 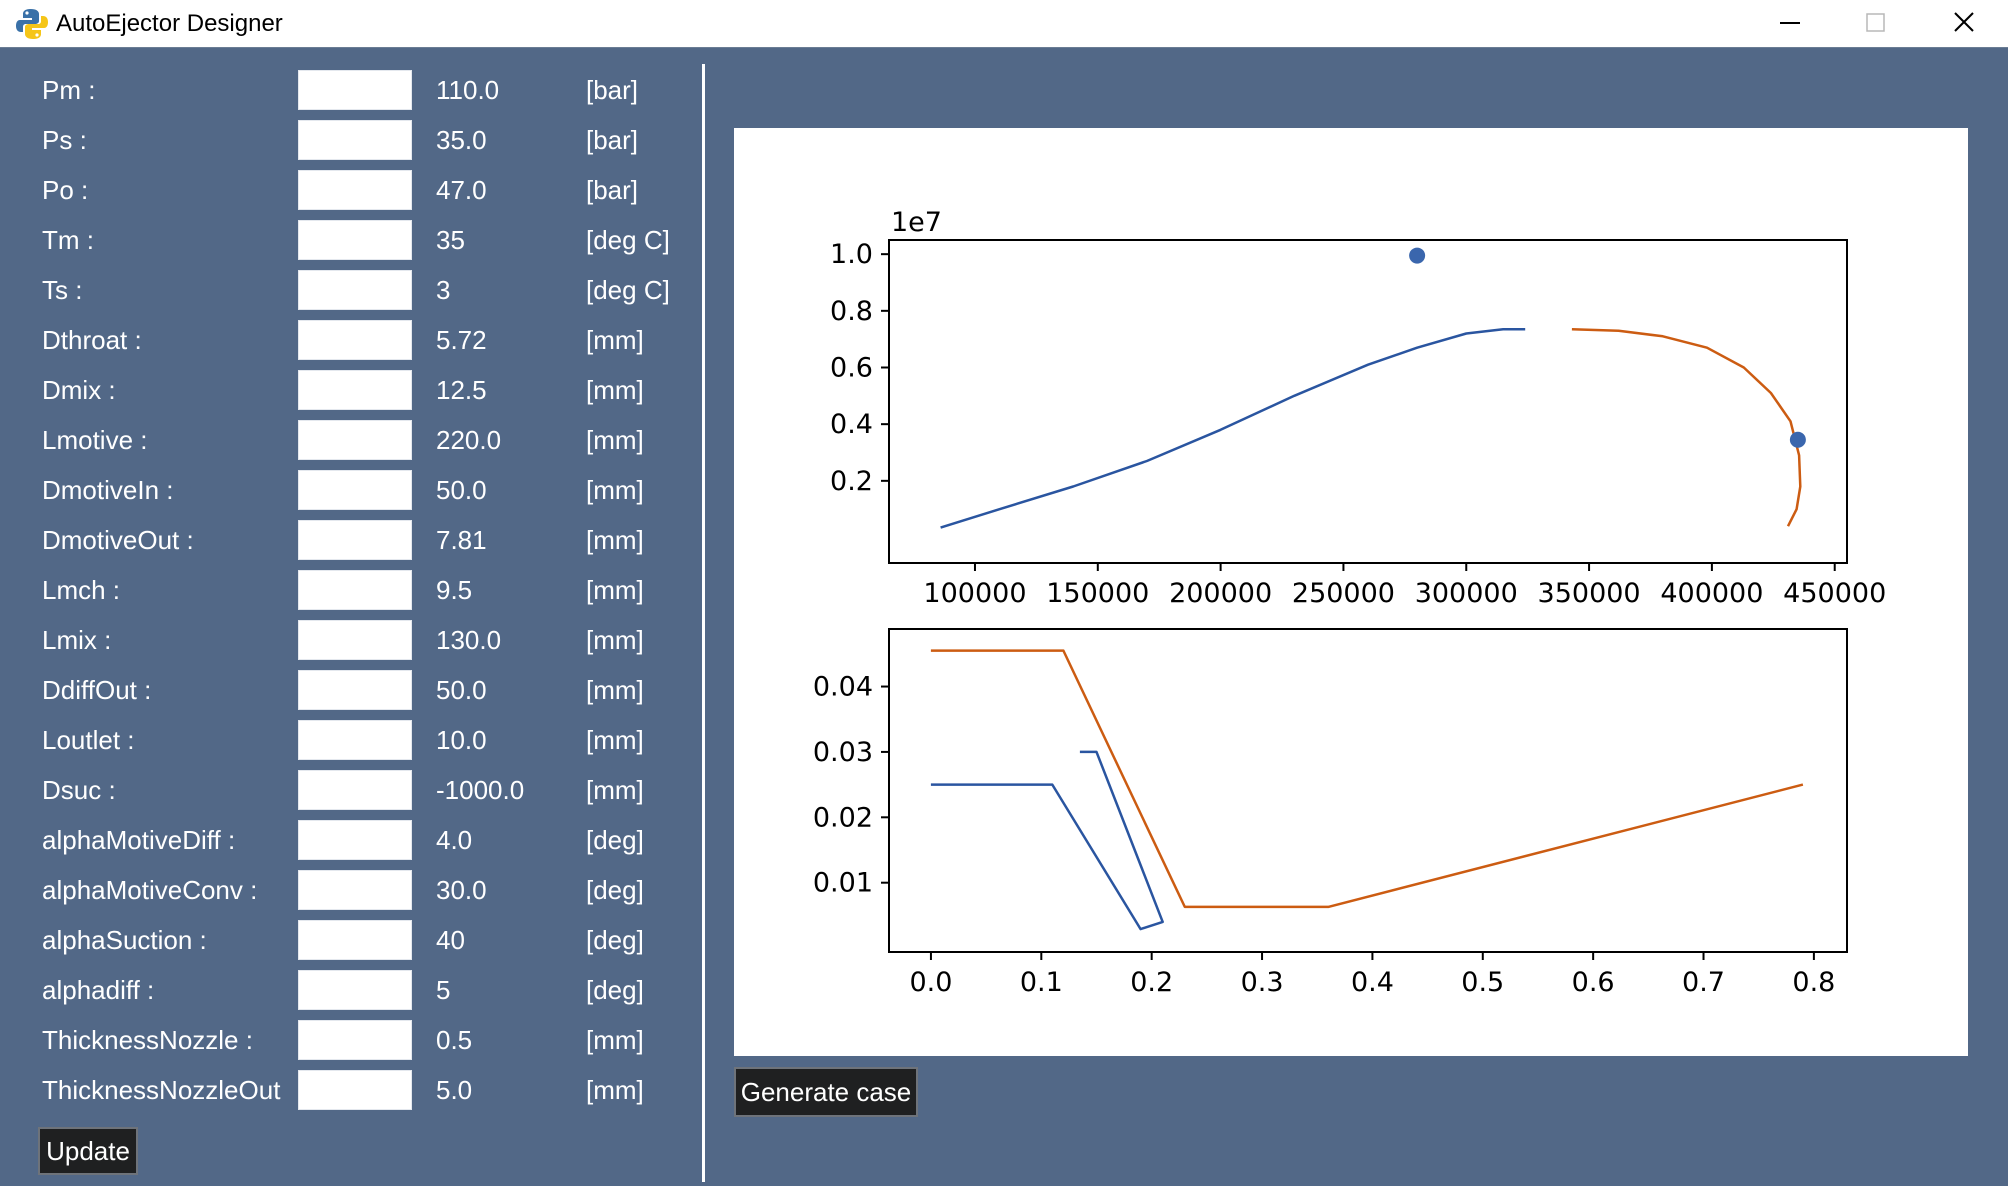 I want to click on field-row-thicknessnozzle: ThicknessNozzle : 0.5 [mm], so click(x=350, y=1040).